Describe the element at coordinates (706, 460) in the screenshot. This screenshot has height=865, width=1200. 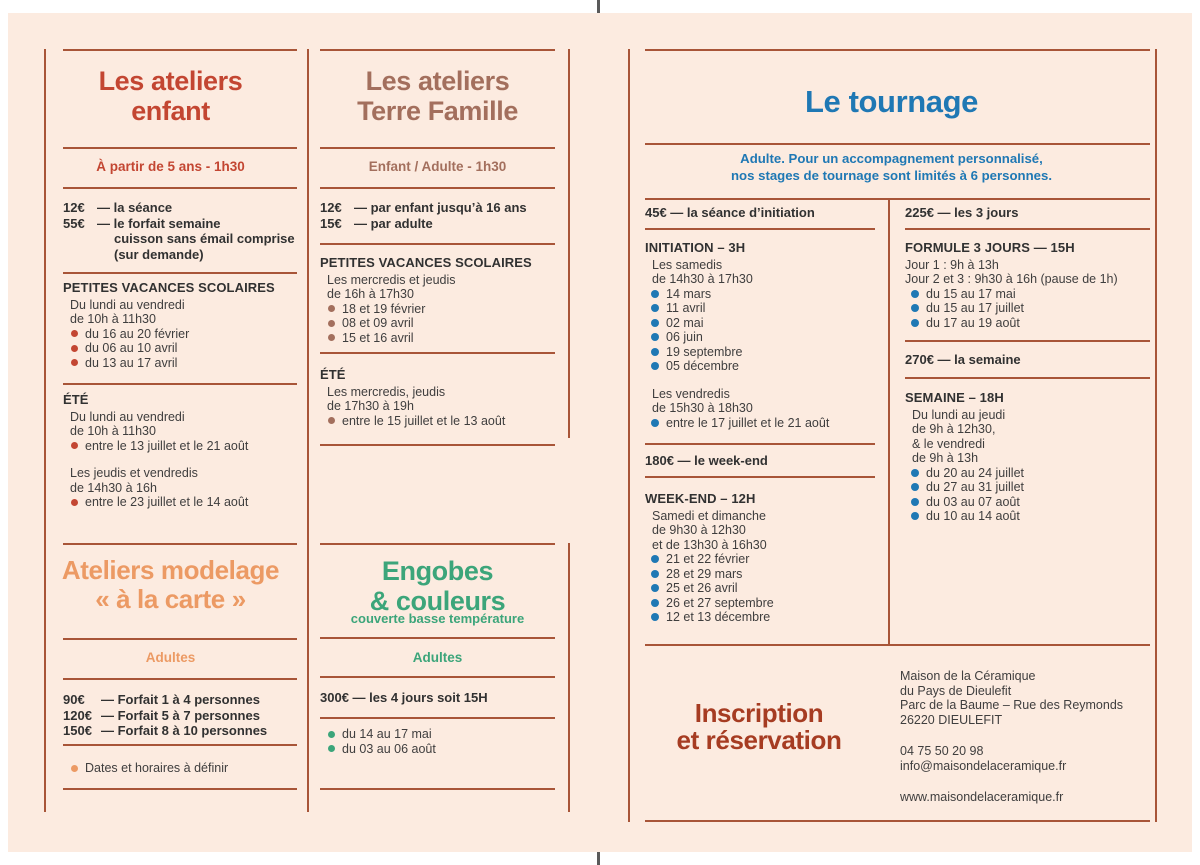
I see `price-label: 180€ — le week-end` at that location.